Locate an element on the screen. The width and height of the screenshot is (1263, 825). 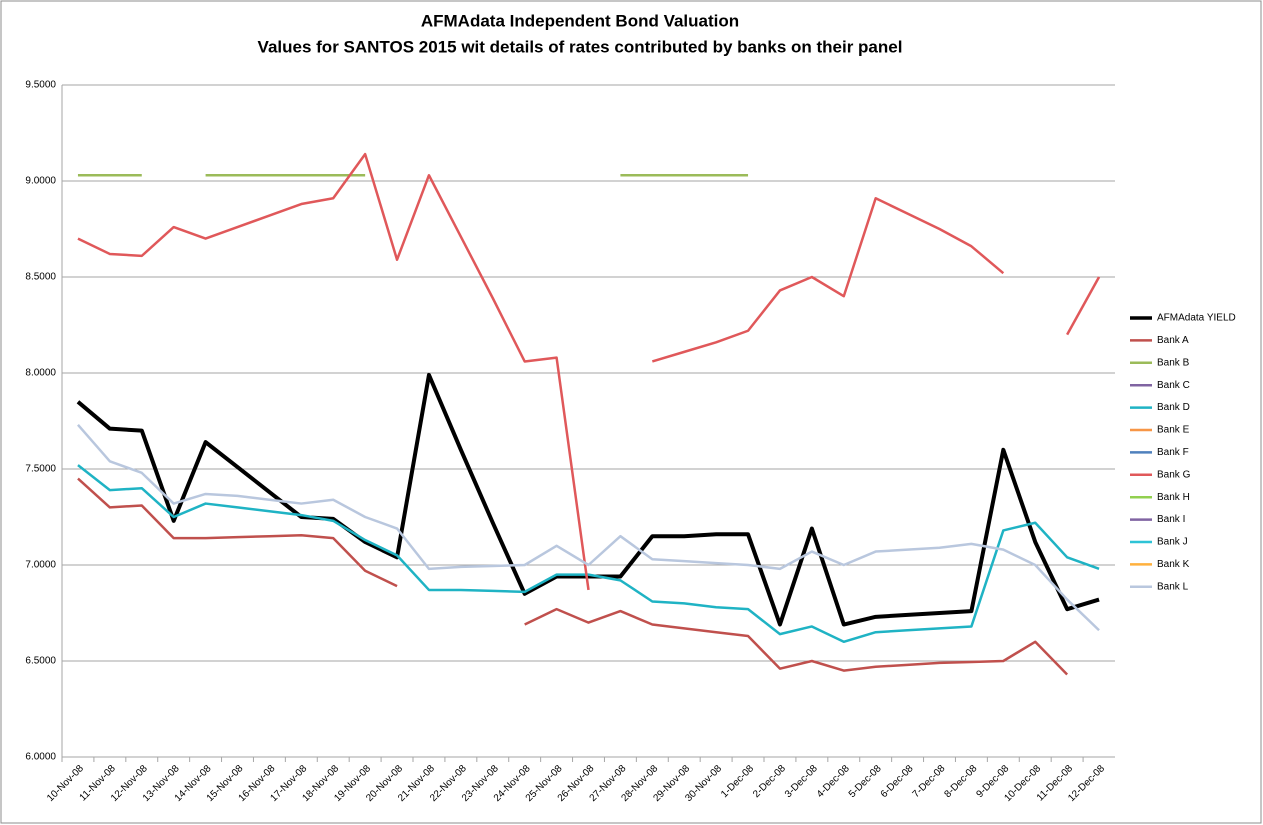
y-tick-label: 7.0000 is located at coordinates (40, 565).